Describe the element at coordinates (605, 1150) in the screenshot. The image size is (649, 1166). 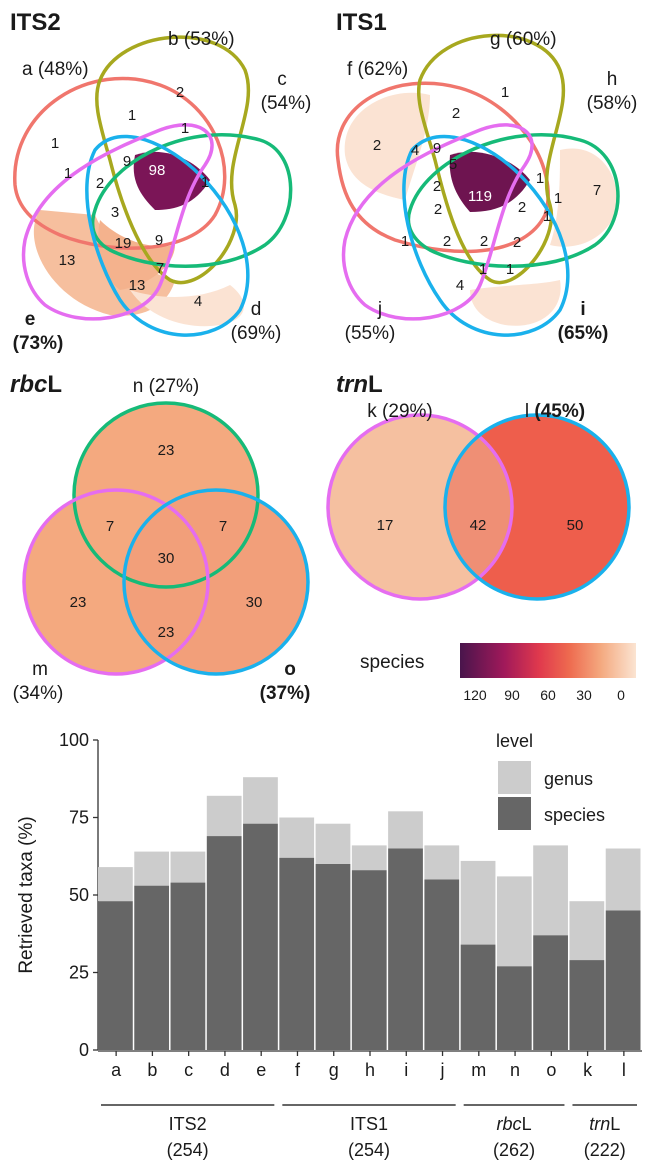
I see `group-count: (222)` at that location.